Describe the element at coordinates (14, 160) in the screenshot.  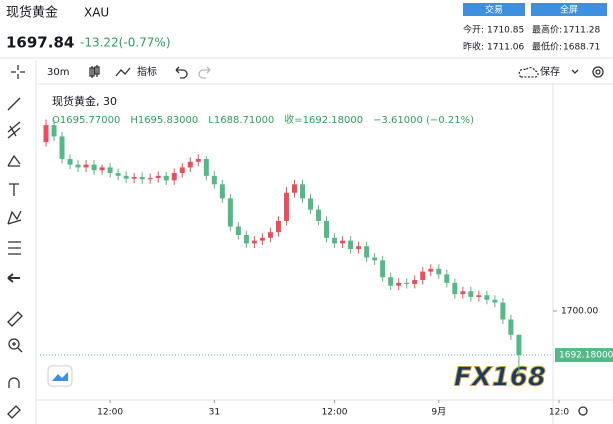
I see `pattern-tool` at that location.